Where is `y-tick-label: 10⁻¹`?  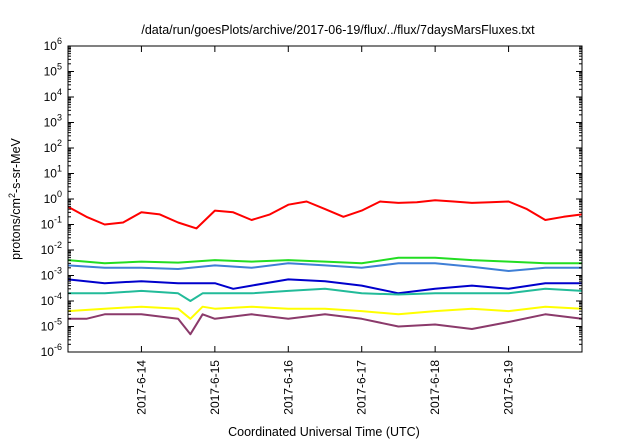
y-tick-label: 10⁻¹ is located at coordinates (51, 223).